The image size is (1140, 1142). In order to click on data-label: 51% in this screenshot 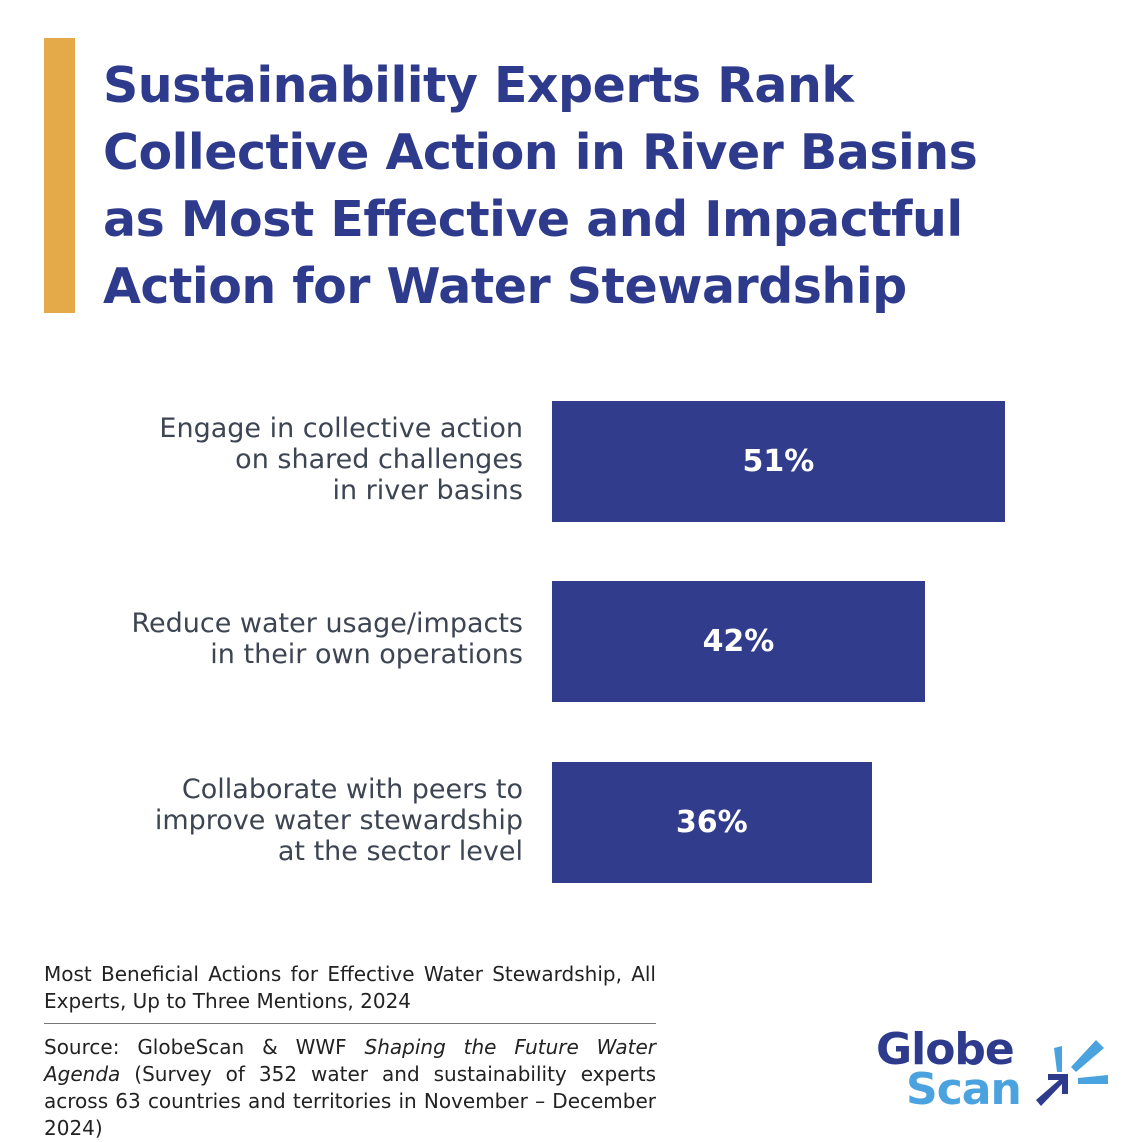, I will do `click(778, 461)`.